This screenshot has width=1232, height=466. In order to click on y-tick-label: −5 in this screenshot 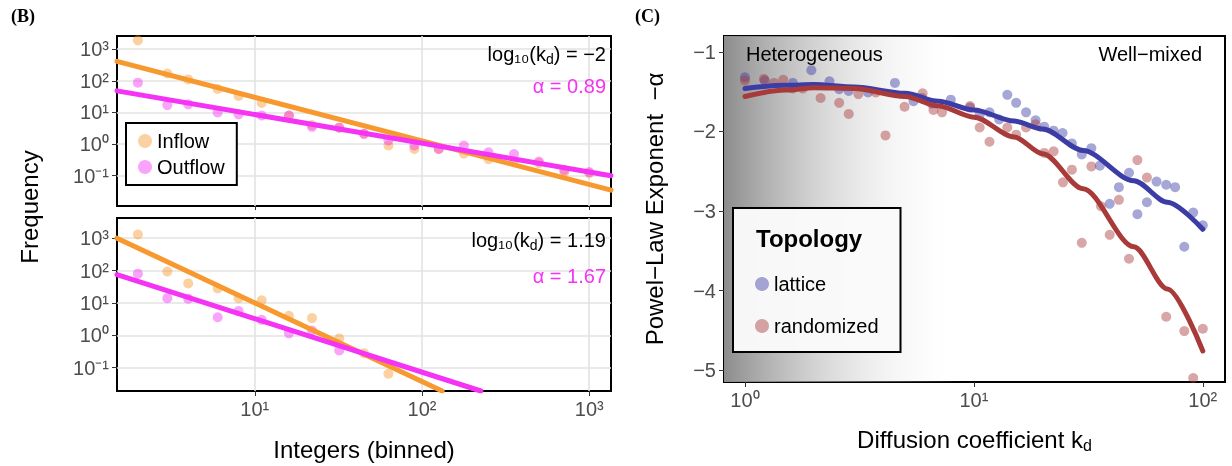, I will do `click(704, 370)`.